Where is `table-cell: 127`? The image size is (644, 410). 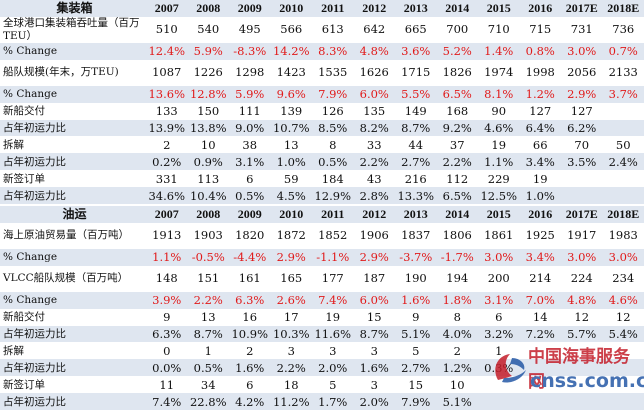
table-cell: 127 is located at coordinates (541, 111).